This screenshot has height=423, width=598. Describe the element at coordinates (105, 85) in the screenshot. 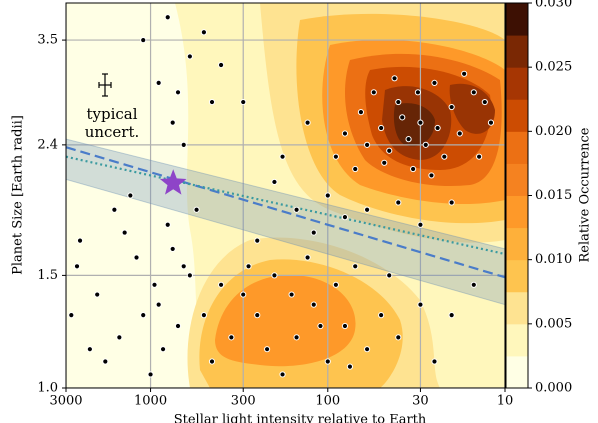

I see `uncertainty-marker` at that location.